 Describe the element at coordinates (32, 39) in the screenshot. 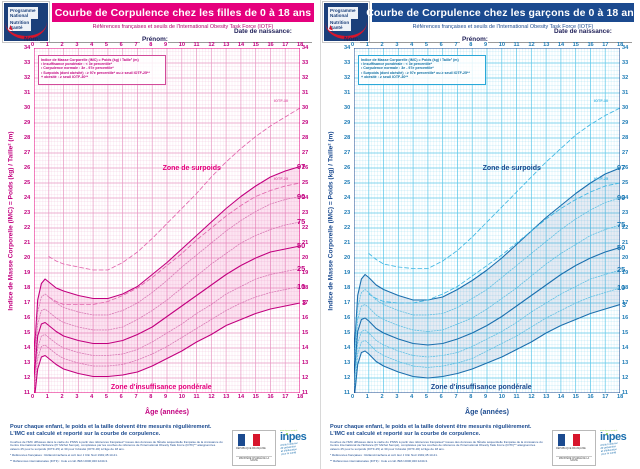

I see `field-label: Nom:` at that location.